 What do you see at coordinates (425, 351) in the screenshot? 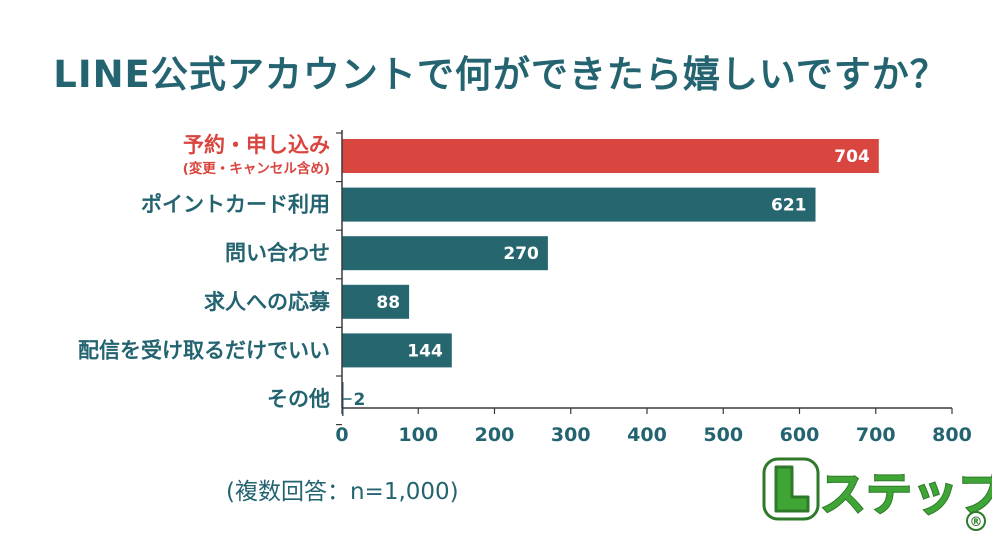
I see `value-label-4: 144` at bounding box center [425, 351].